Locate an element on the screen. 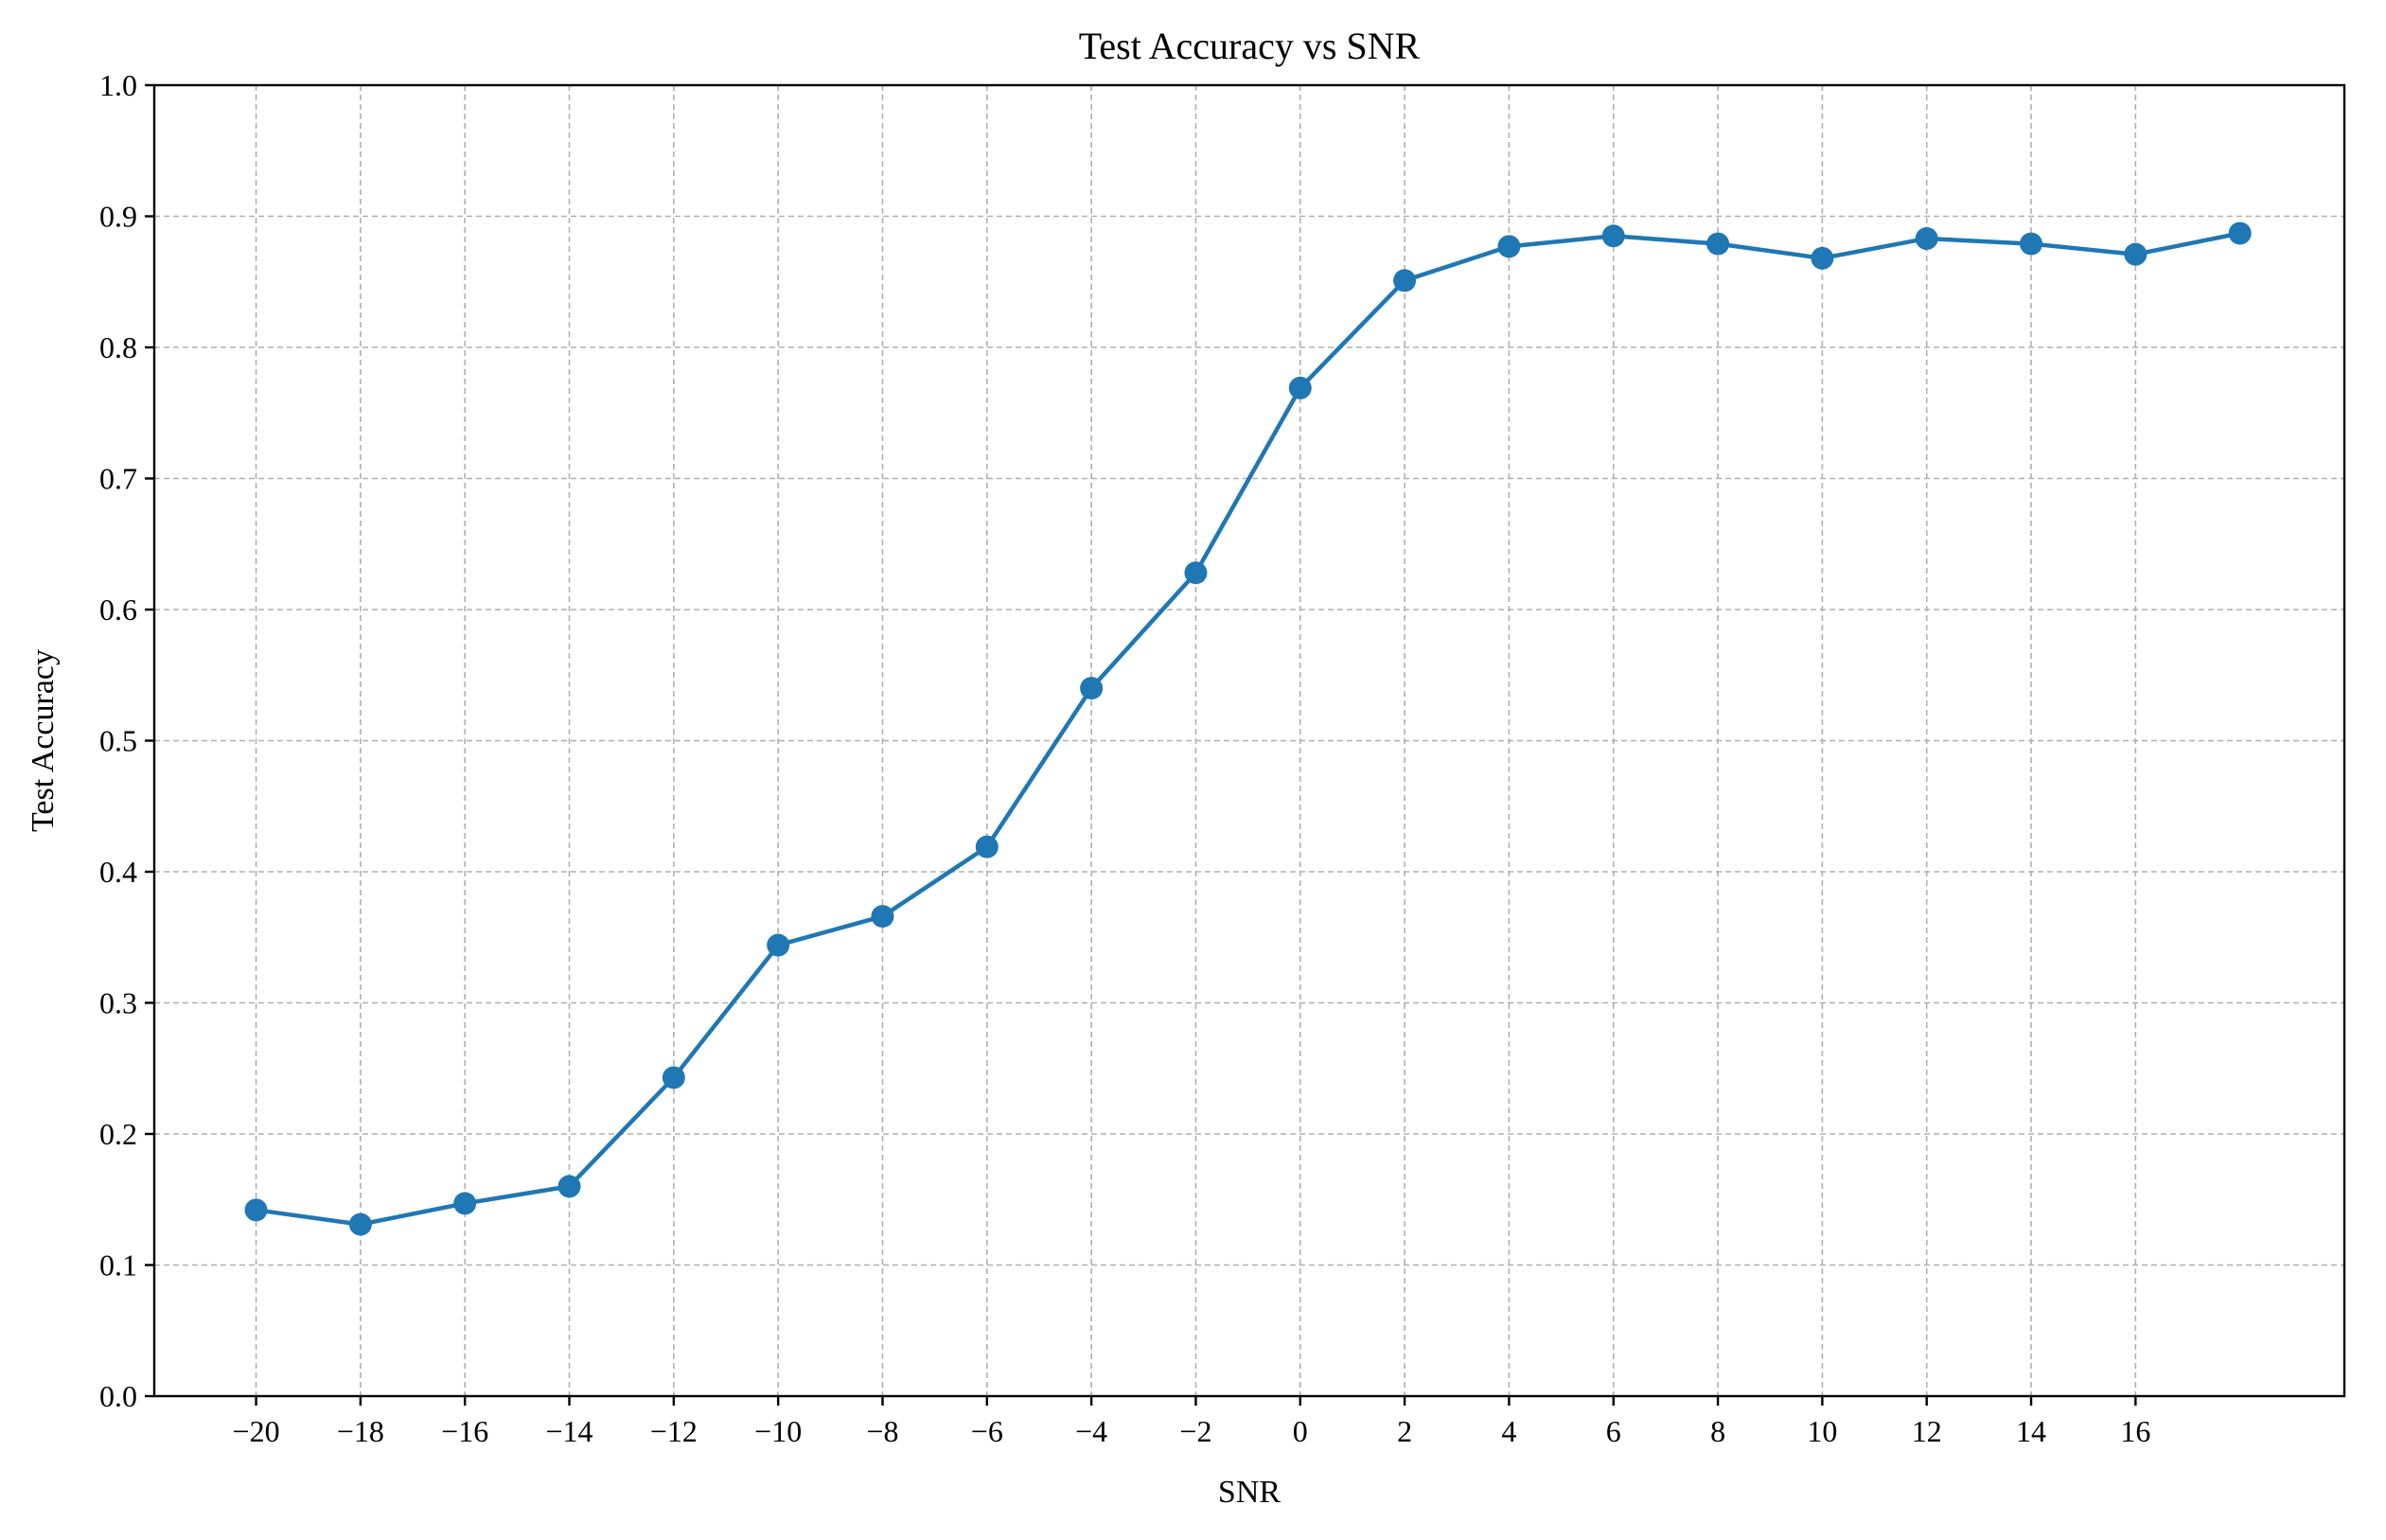 The image size is (2386, 1540). y-axis-label: Test Accuracy is located at coordinates (43, 741).